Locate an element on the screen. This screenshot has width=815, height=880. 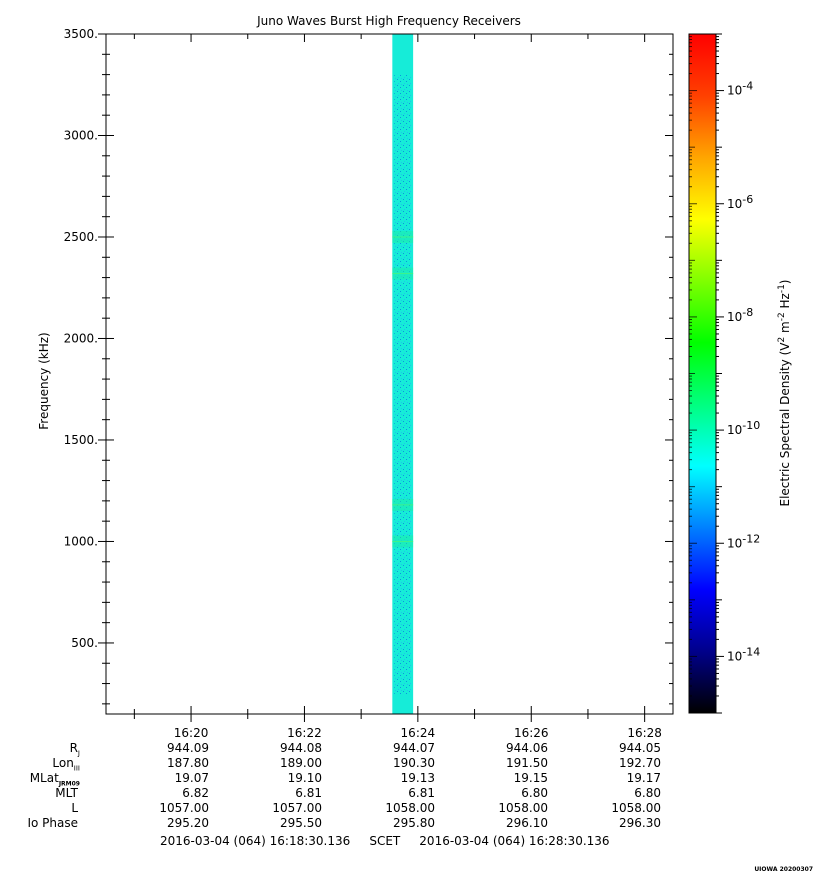
colorbar-tick-label: 10⁻¹² is located at coordinates (743, 541).